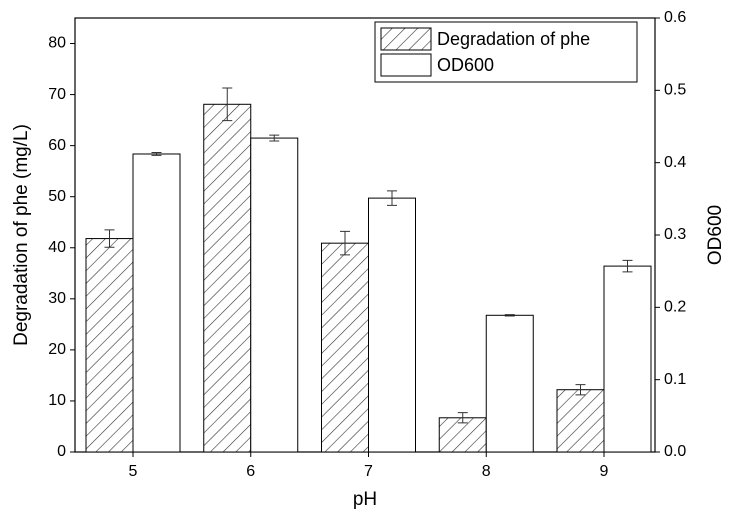 The width and height of the screenshot is (729, 512). Describe the element at coordinates (675, 379) in the screenshot. I see `y2-tick-label: 0.1` at that location.